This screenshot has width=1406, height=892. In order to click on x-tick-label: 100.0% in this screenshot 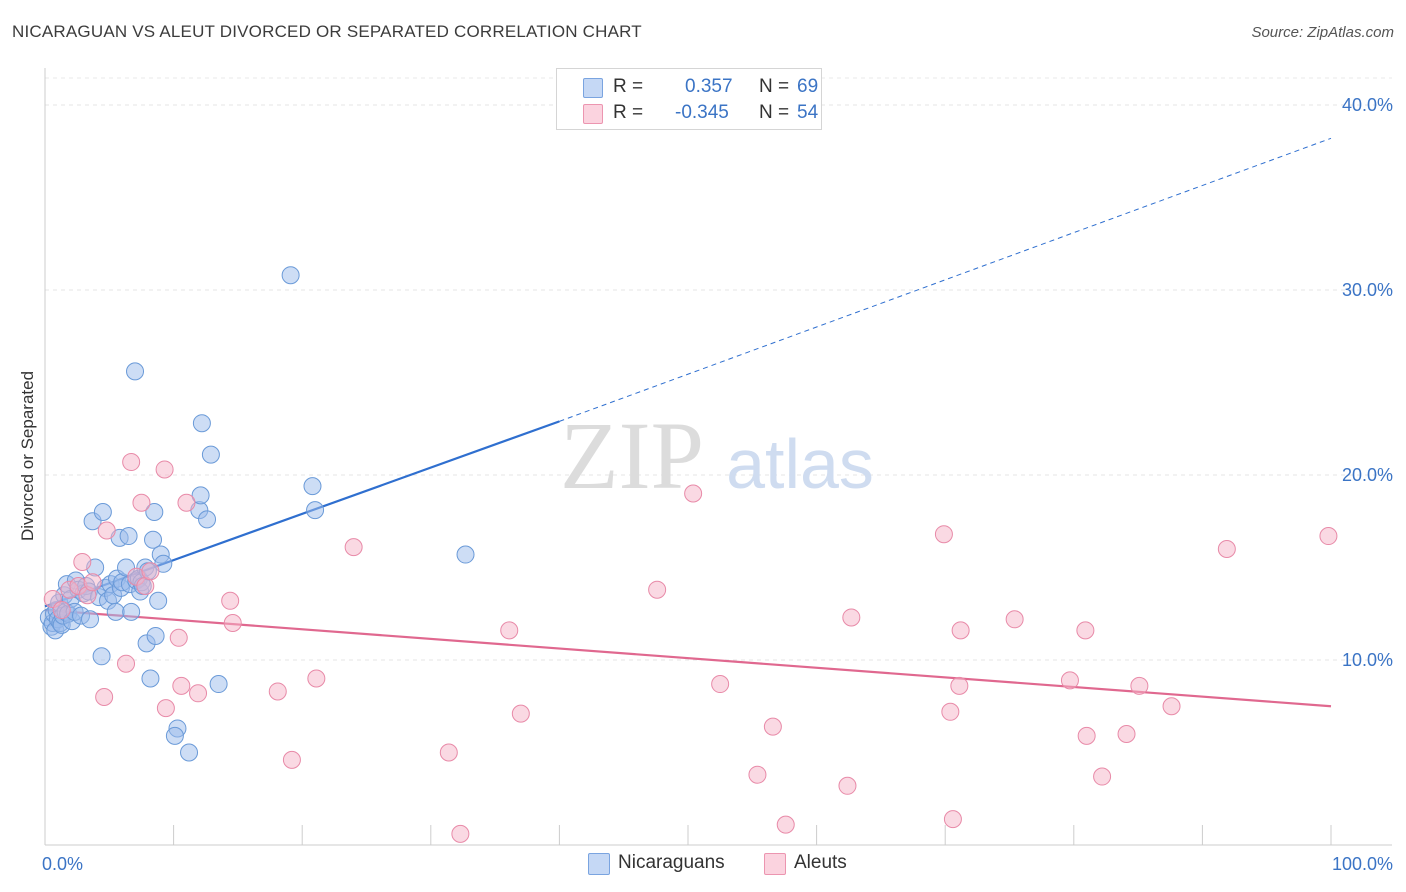, I will do `click(1362, 864)`.